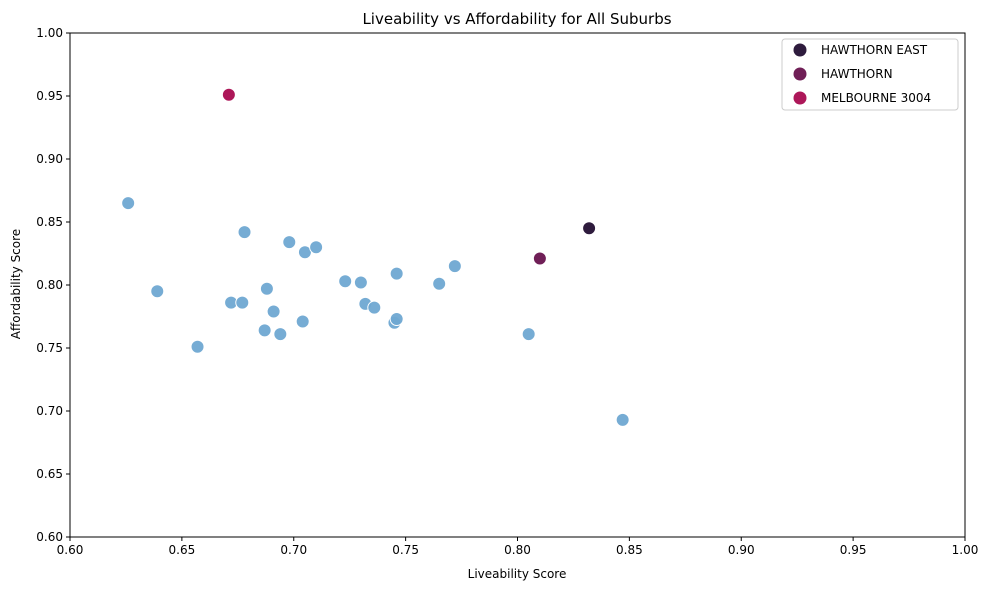 This screenshot has height=590, width=990. What do you see at coordinates (49, 348) in the screenshot?
I see `y-tick-label: 0.75` at bounding box center [49, 348].